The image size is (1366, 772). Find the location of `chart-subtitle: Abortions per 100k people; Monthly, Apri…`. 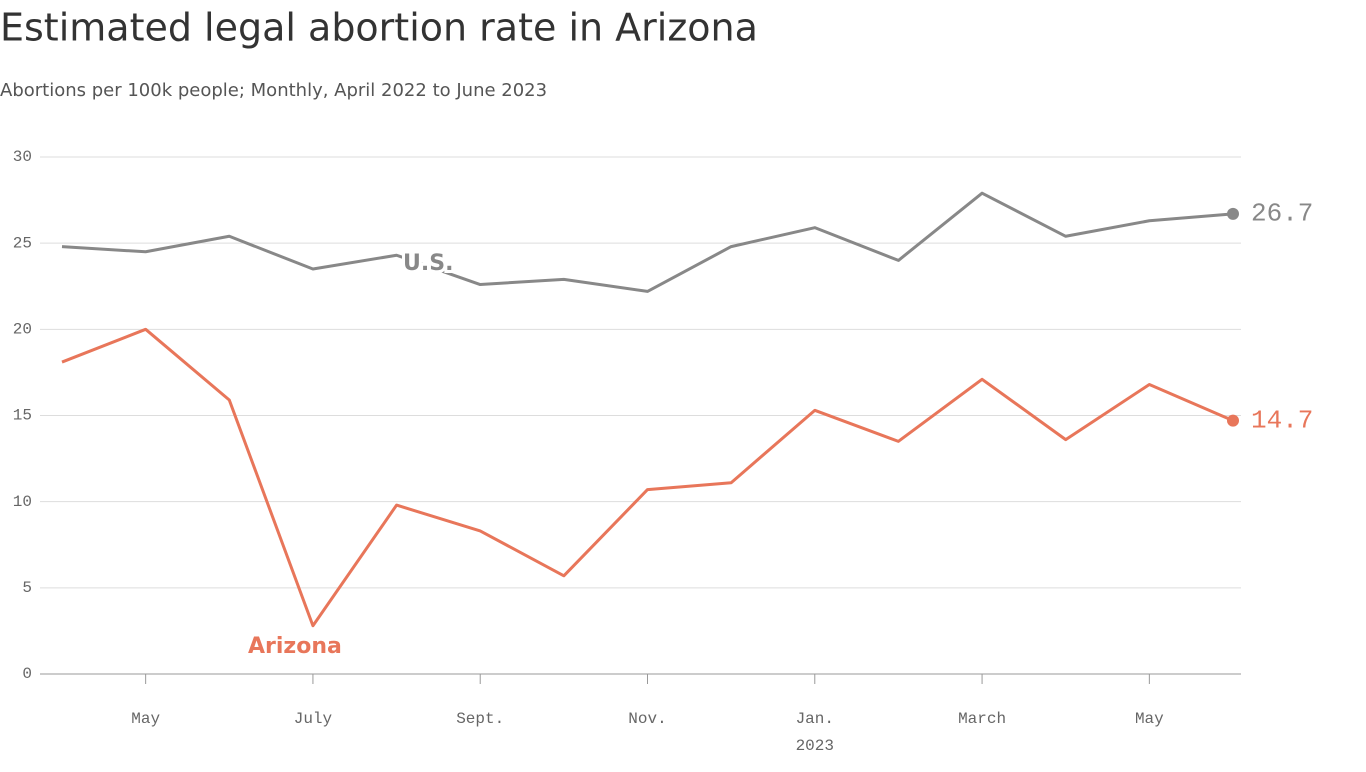

chart-subtitle: Abortions per 100k people; Monthly, Apri… is located at coordinates (273, 90).